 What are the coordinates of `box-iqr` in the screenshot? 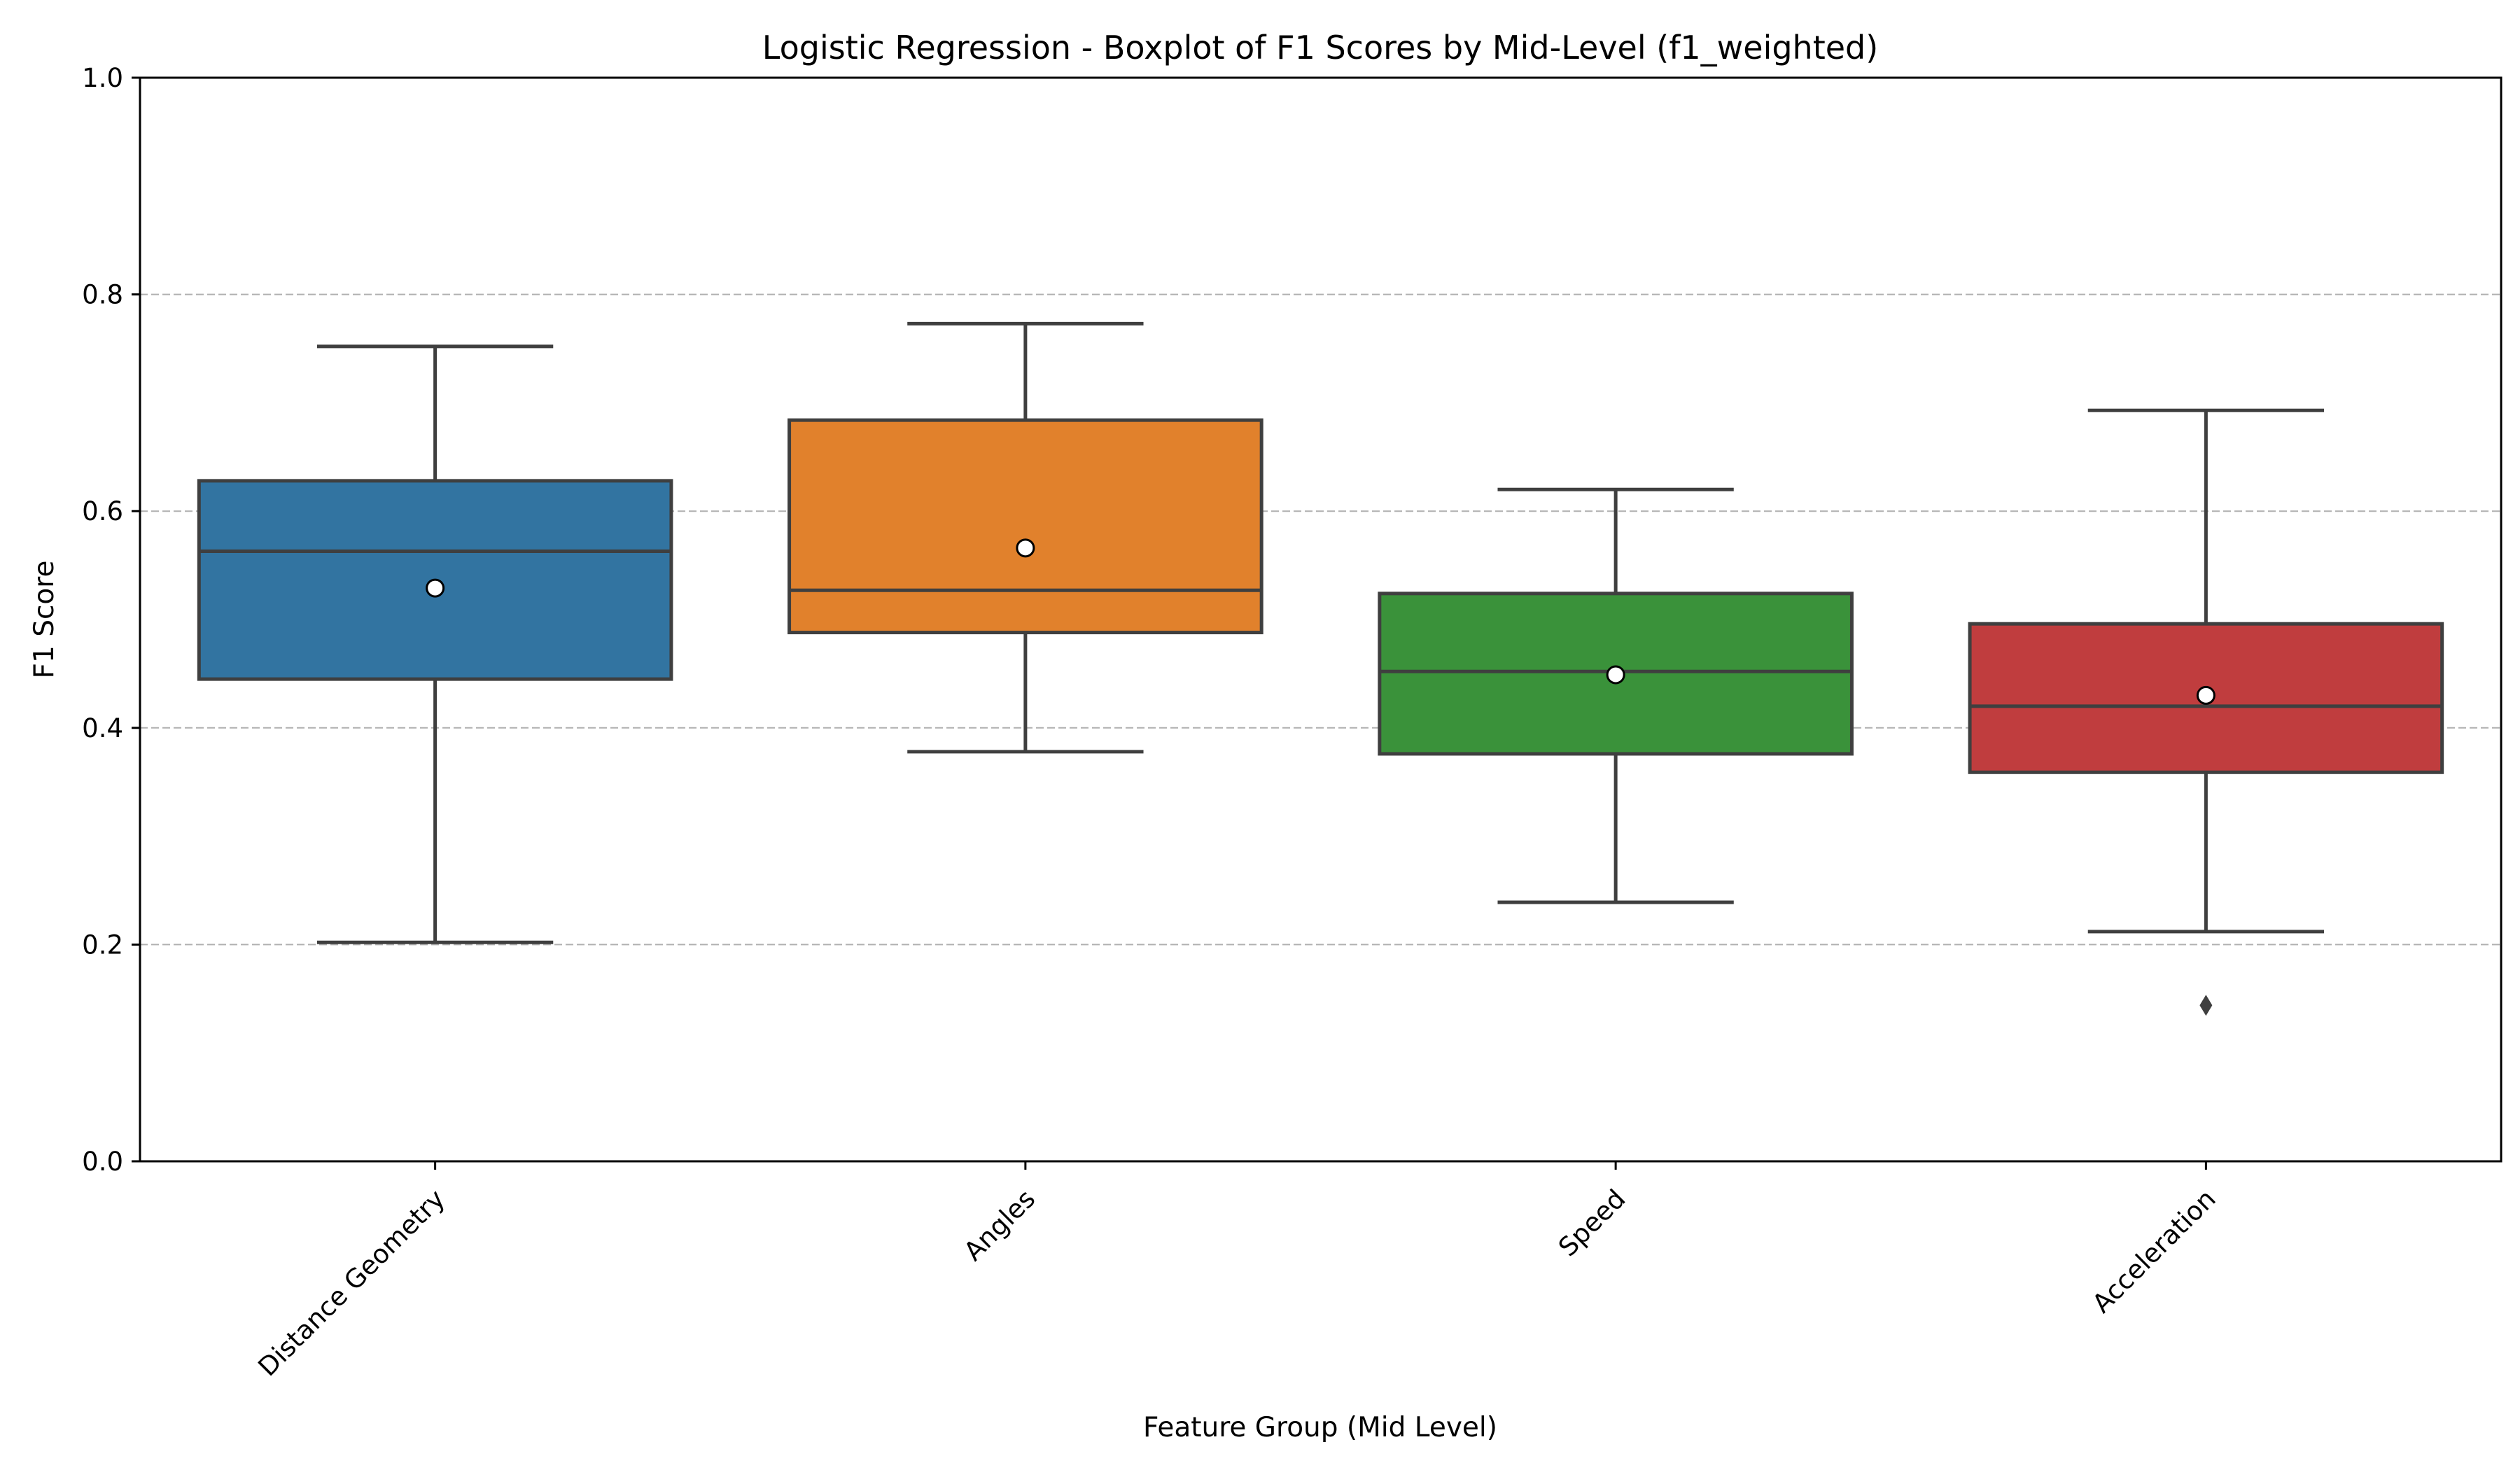 It's located at (1026, 526).